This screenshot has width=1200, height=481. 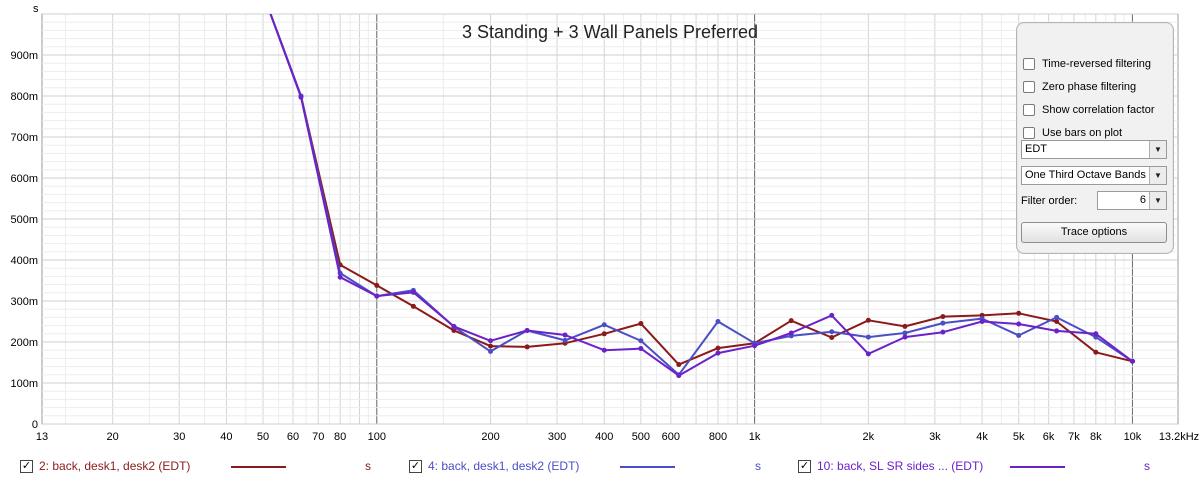 What do you see at coordinates (1019, 437) in the screenshot?
I see `x-tick-label: 5k` at bounding box center [1019, 437].